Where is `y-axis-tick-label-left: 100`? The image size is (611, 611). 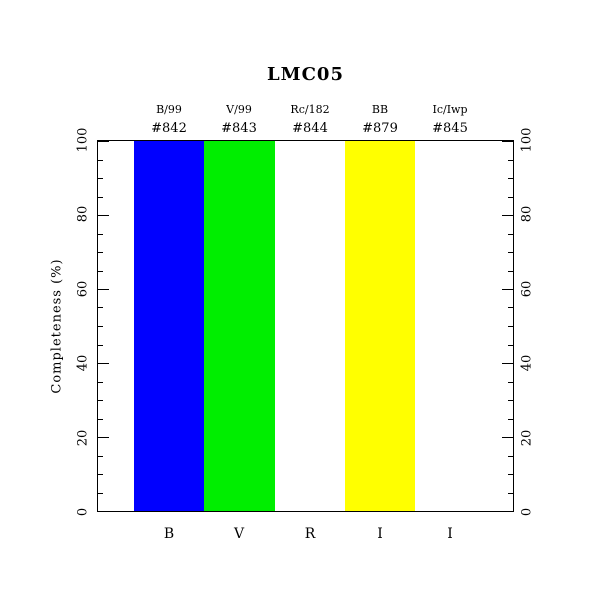
y-axis-tick-label-left: 100 is located at coordinates (83, 140).